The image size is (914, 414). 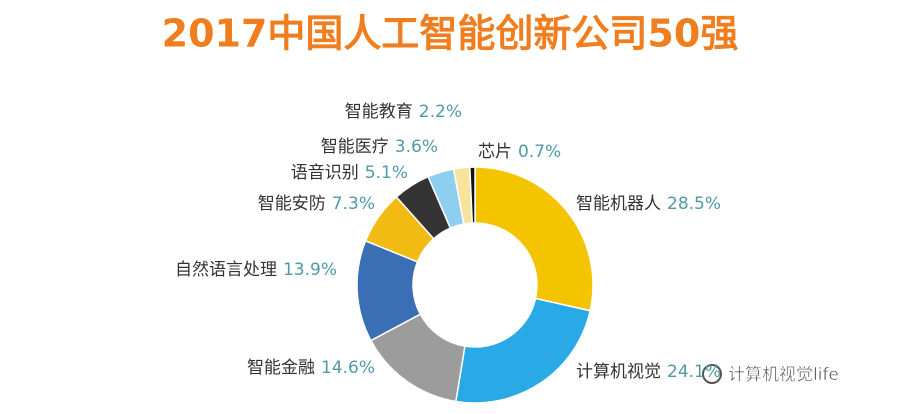 What do you see at coordinates (416, 147) in the screenshot?
I see `value-label: 3.6%` at bounding box center [416, 147].